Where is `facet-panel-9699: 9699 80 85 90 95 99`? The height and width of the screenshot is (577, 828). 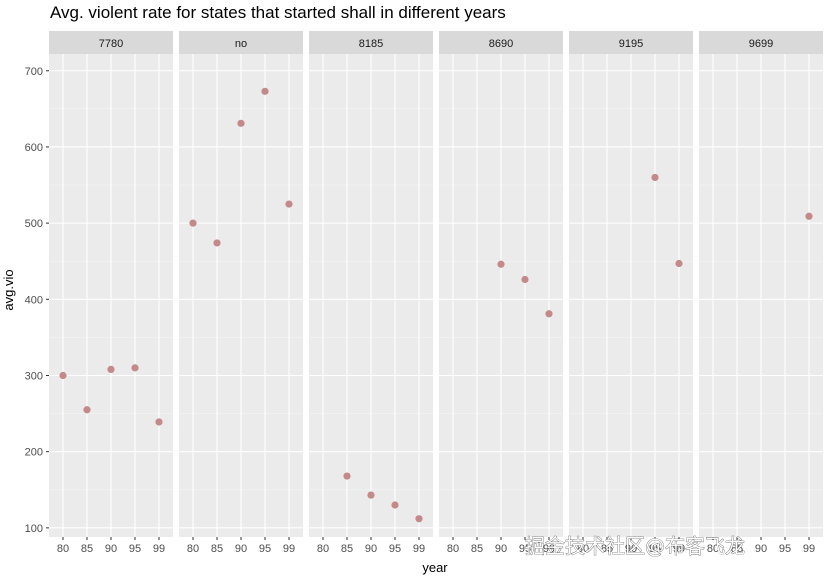
facet-panel-9699: 9699 80 85 90 95 99 is located at coordinates (761, 293).